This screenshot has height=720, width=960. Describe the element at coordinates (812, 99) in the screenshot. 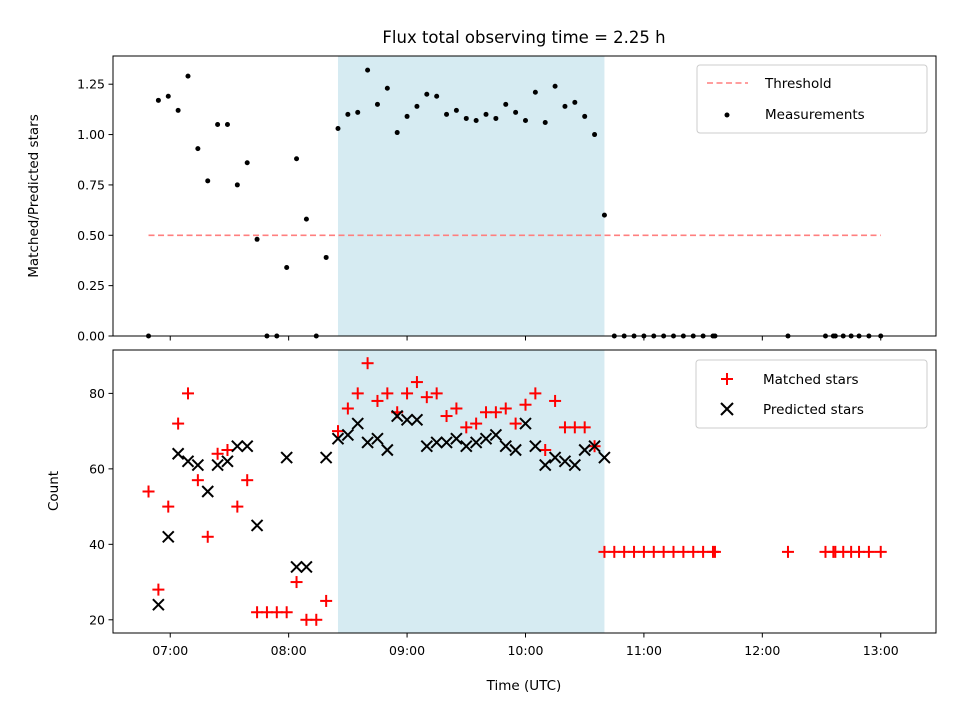

I see `top-legend: Threshold Measurements` at that location.